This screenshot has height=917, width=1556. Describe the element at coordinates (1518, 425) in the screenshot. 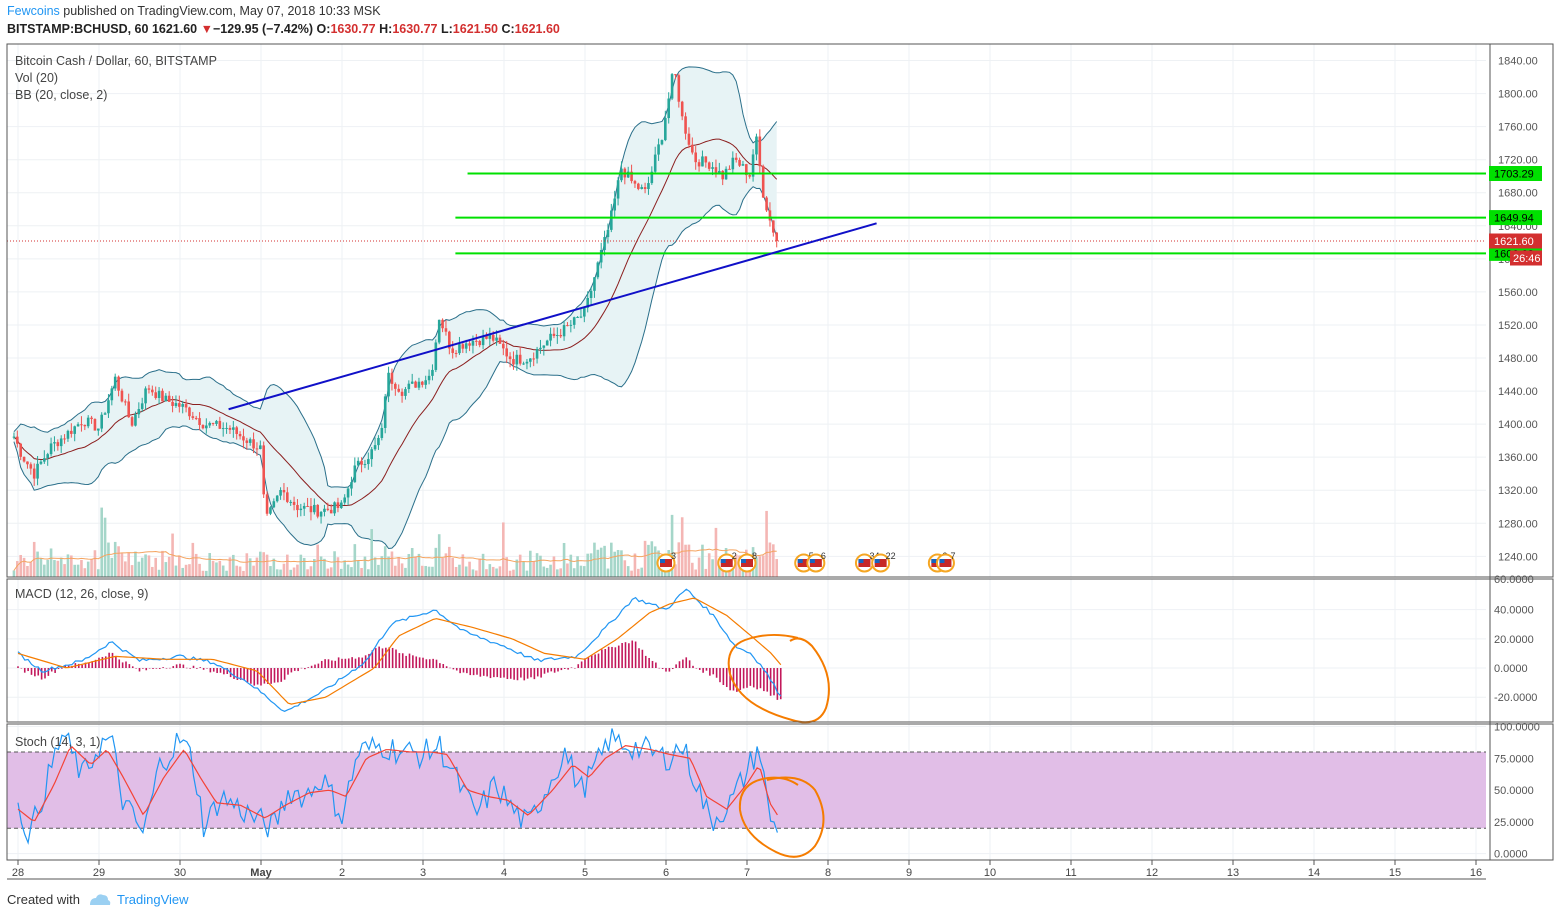

I see `price-tick-label: 1400.00` at that location.